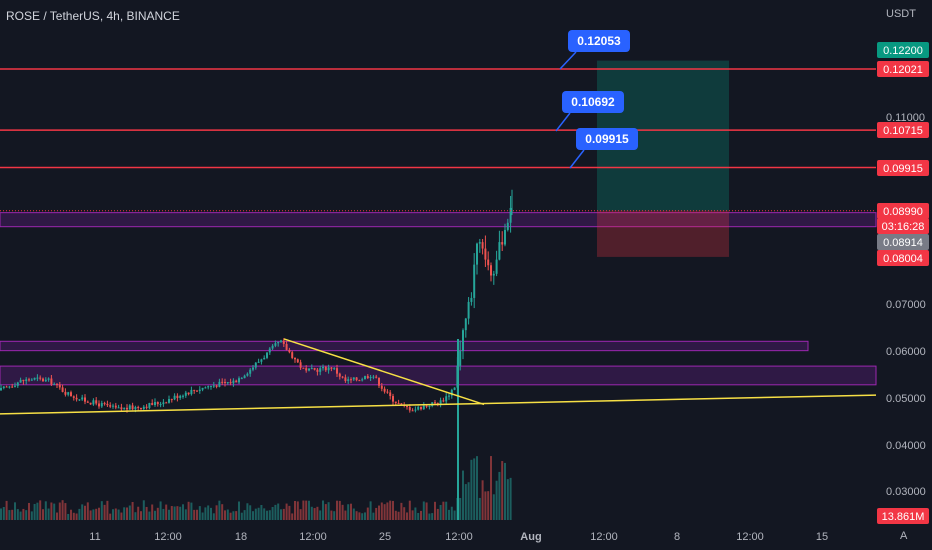 The height and width of the screenshot is (550, 932). What do you see at coordinates (663, 158) in the screenshot?
I see `position-tool` at bounding box center [663, 158].